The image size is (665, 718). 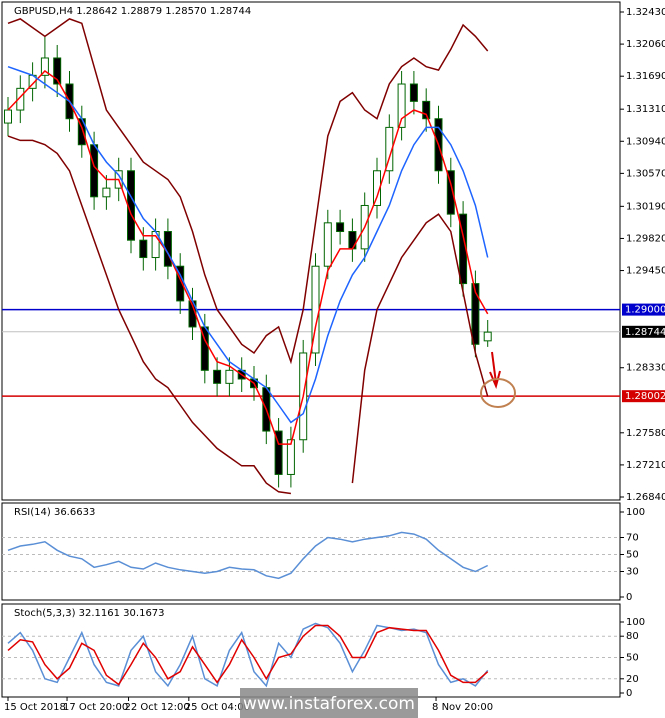 What do you see at coordinates (498, 393) in the screenshot?
I see `circle` at bounding box center [498, 393].